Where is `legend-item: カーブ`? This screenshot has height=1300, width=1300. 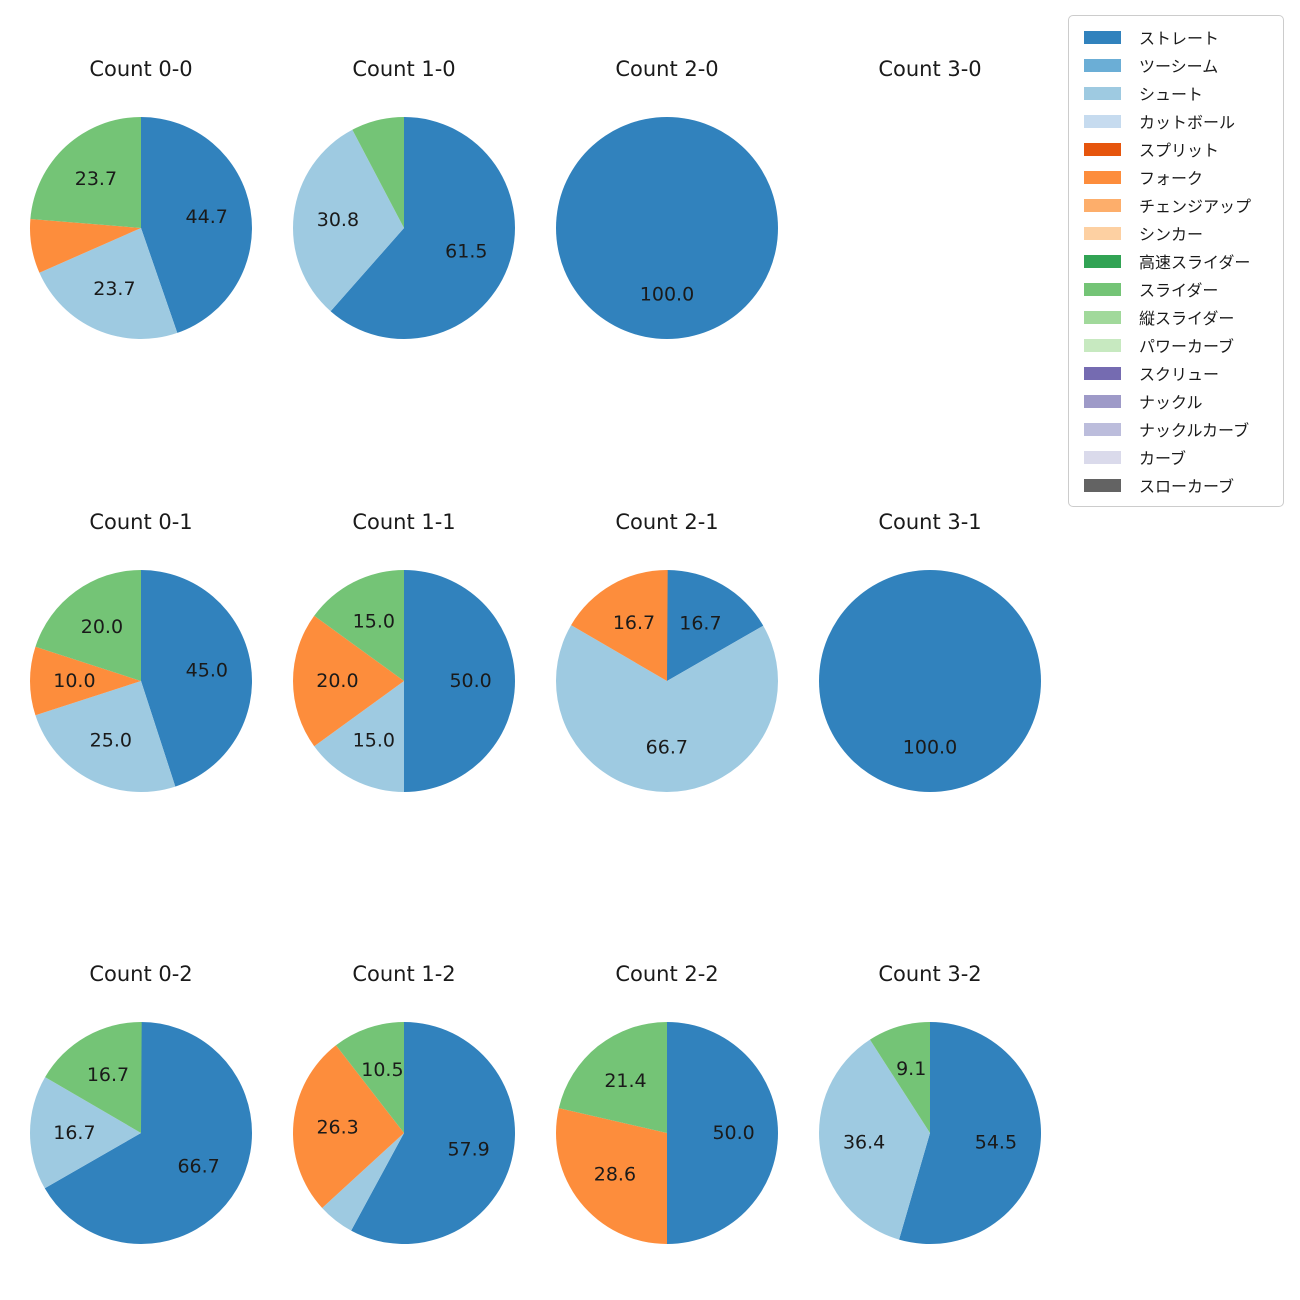
legend-item: カーブ is located at coordinates (1176, 457).